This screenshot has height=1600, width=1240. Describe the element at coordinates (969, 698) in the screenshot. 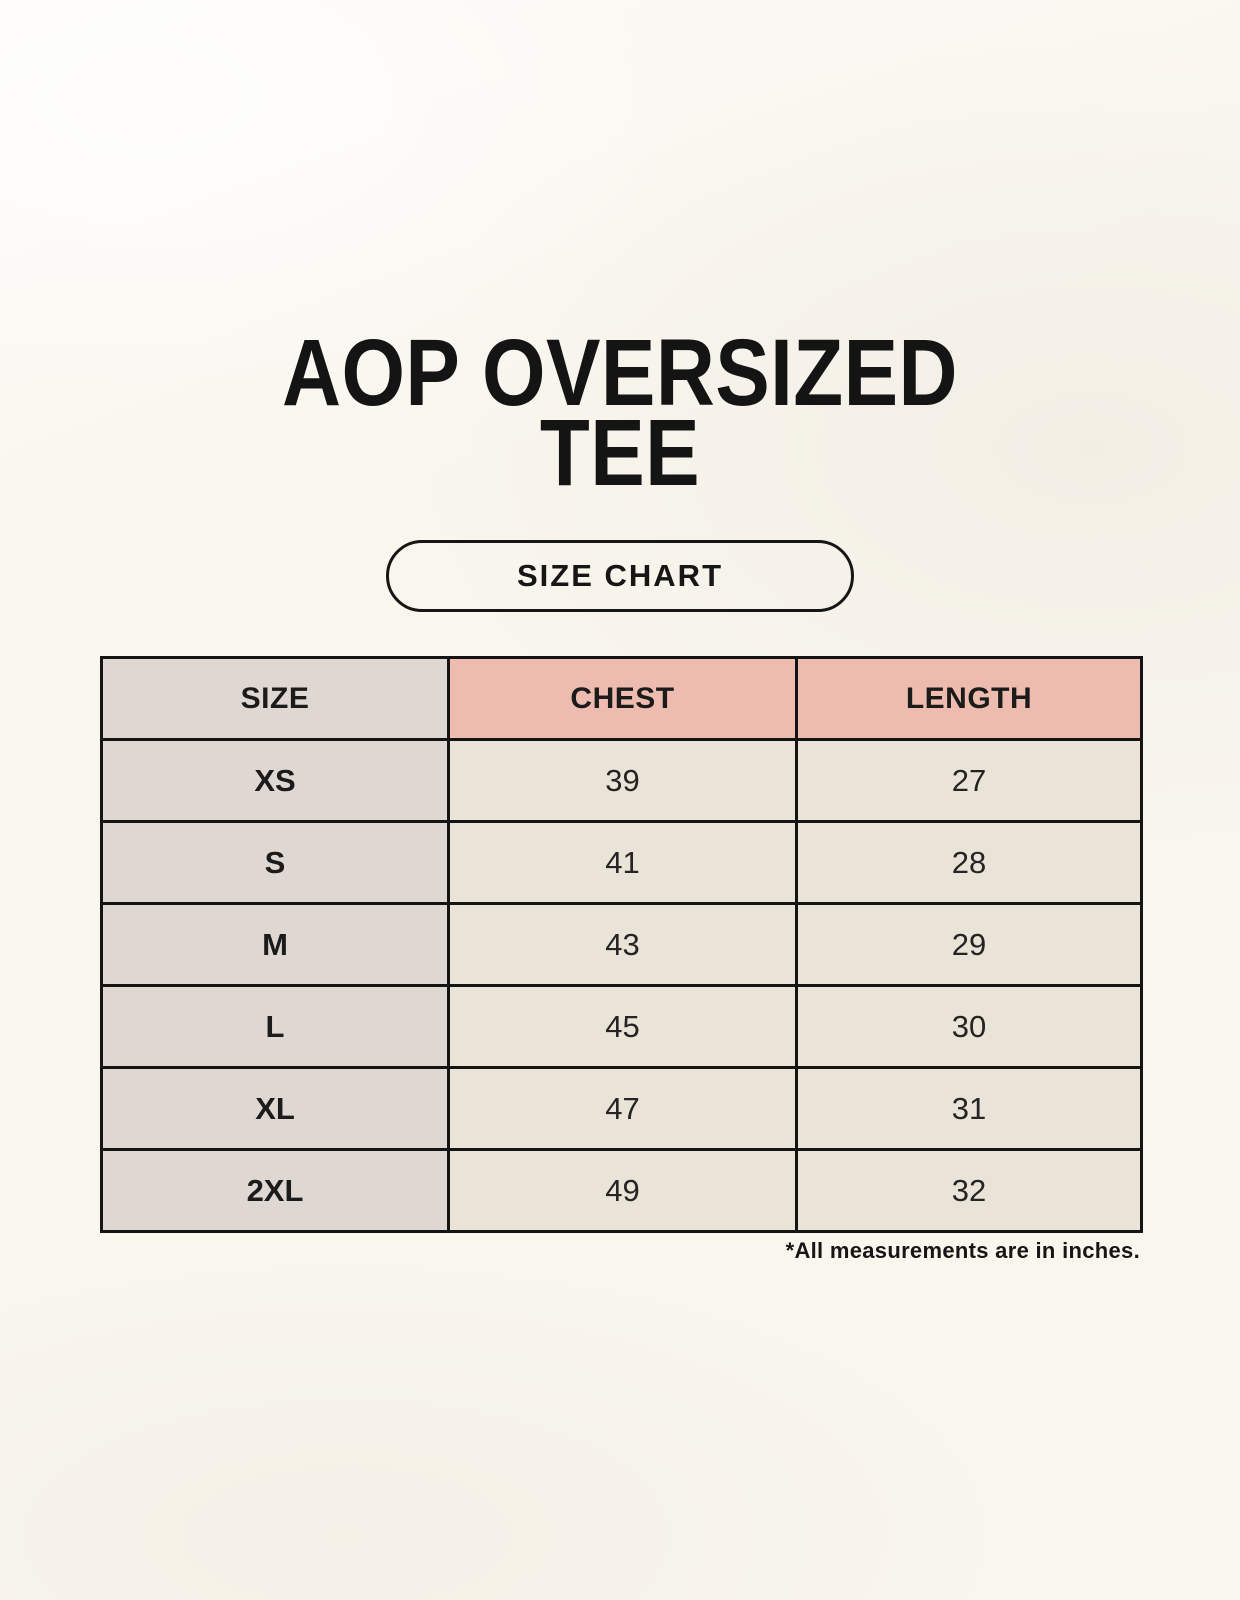

I see `column-header-length: LENGTH` at that location.